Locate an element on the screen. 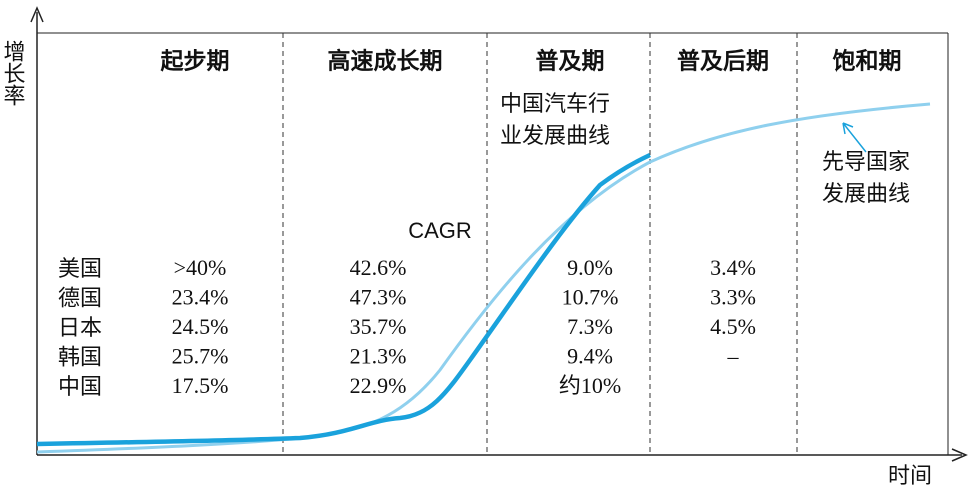  cagr-value: 47.3% is located at coordinates (378, 297).